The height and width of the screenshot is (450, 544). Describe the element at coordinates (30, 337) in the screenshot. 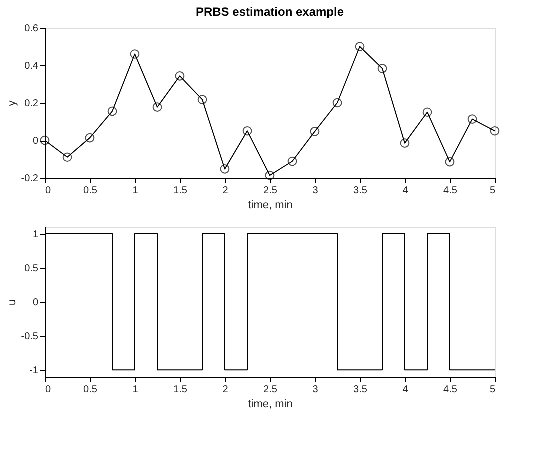

I see `y-tick-label: -0.5` at that location.